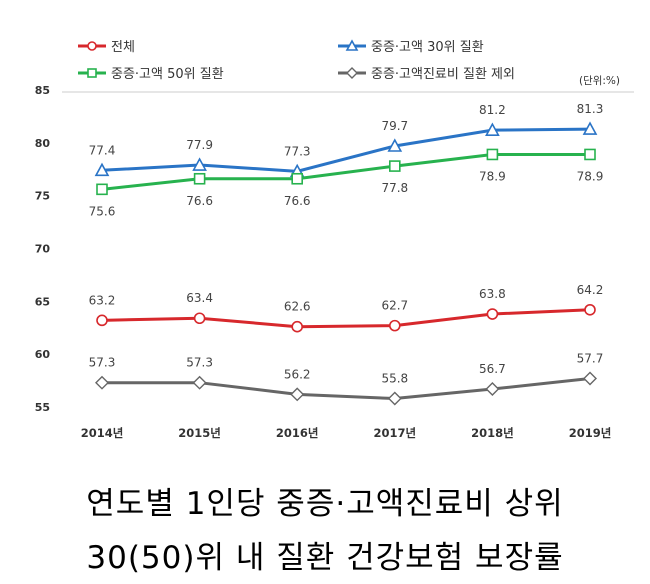 The width and height of the screenshot is (650, 584). I want to click on y-tick-label: 65, so click(42, 301).